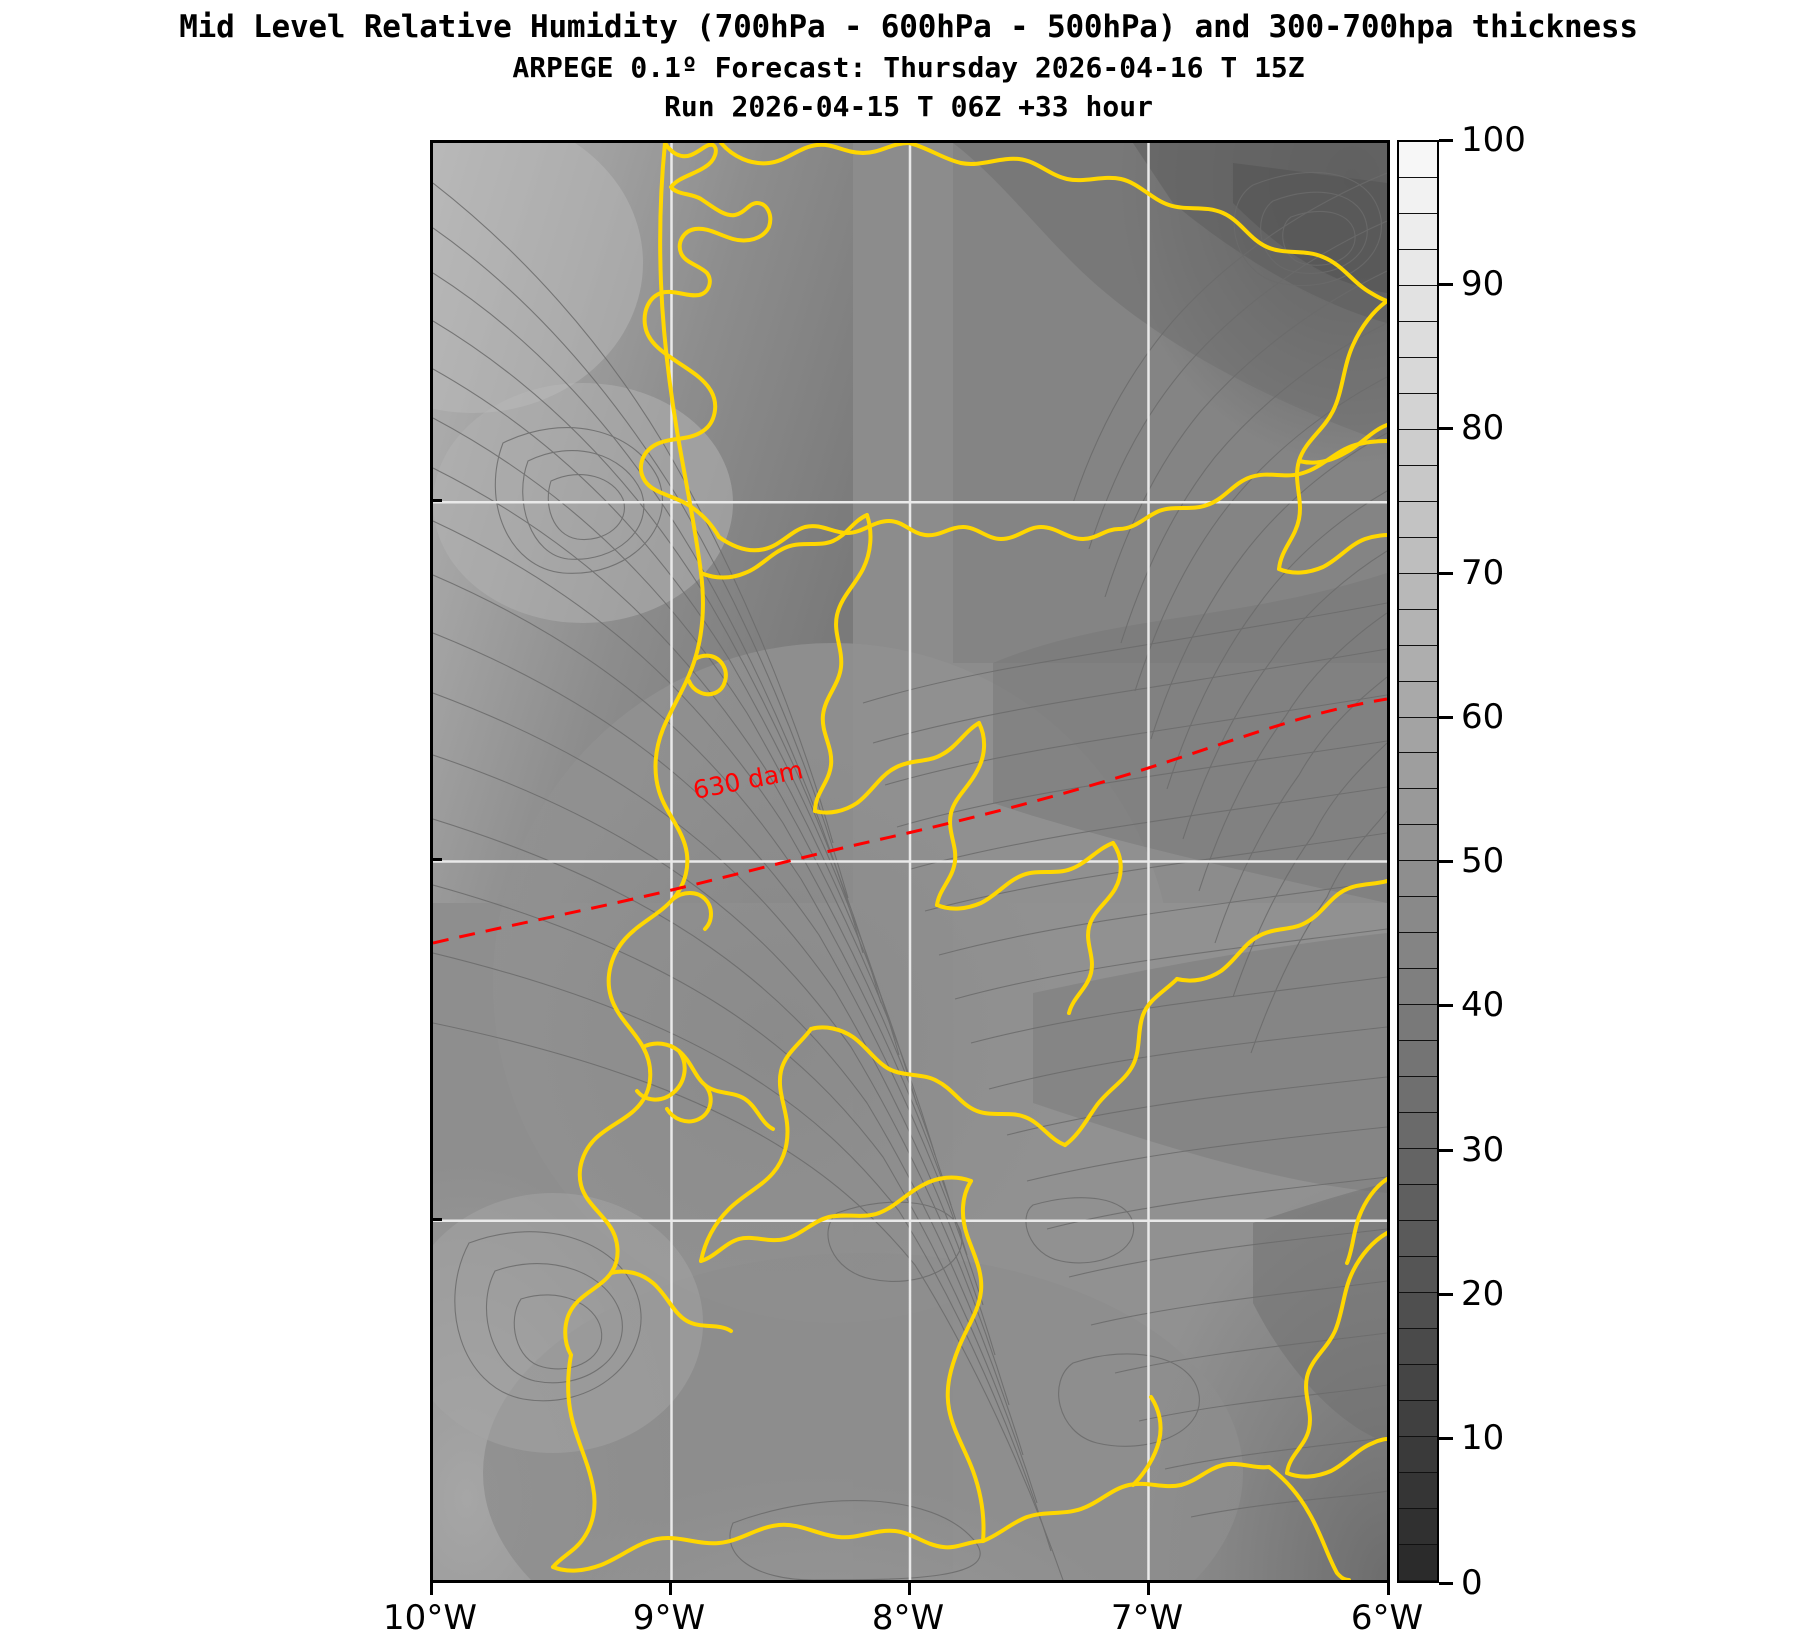 Image resolution: width=1817 pixels, height=1646 pixels. Describe the element at coordinates (1483, 717) in the screenshot. I see `cbtick-label-60: 60` at that location.